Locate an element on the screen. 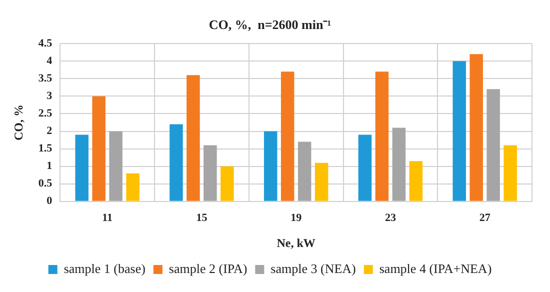 This screenshot has width=550, height=292. y-tick-label: 2.5 is located at coordinates (45, 114).